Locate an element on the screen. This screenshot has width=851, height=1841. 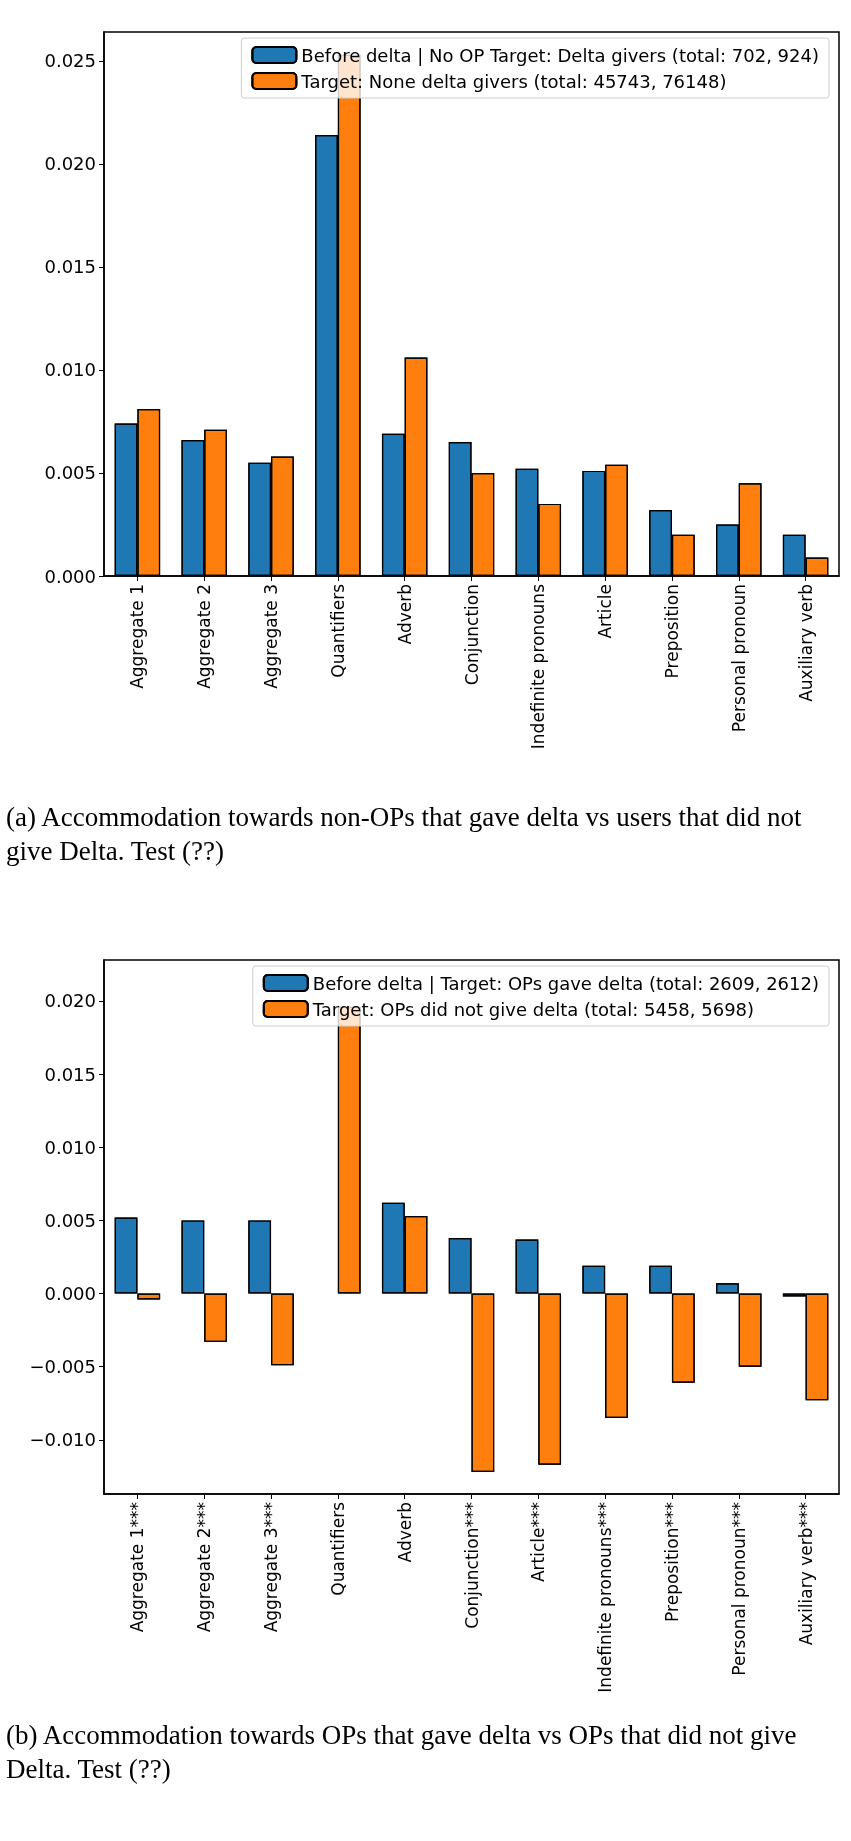
y-tick-label: −0.010 is located at coordinates (62, 1440).